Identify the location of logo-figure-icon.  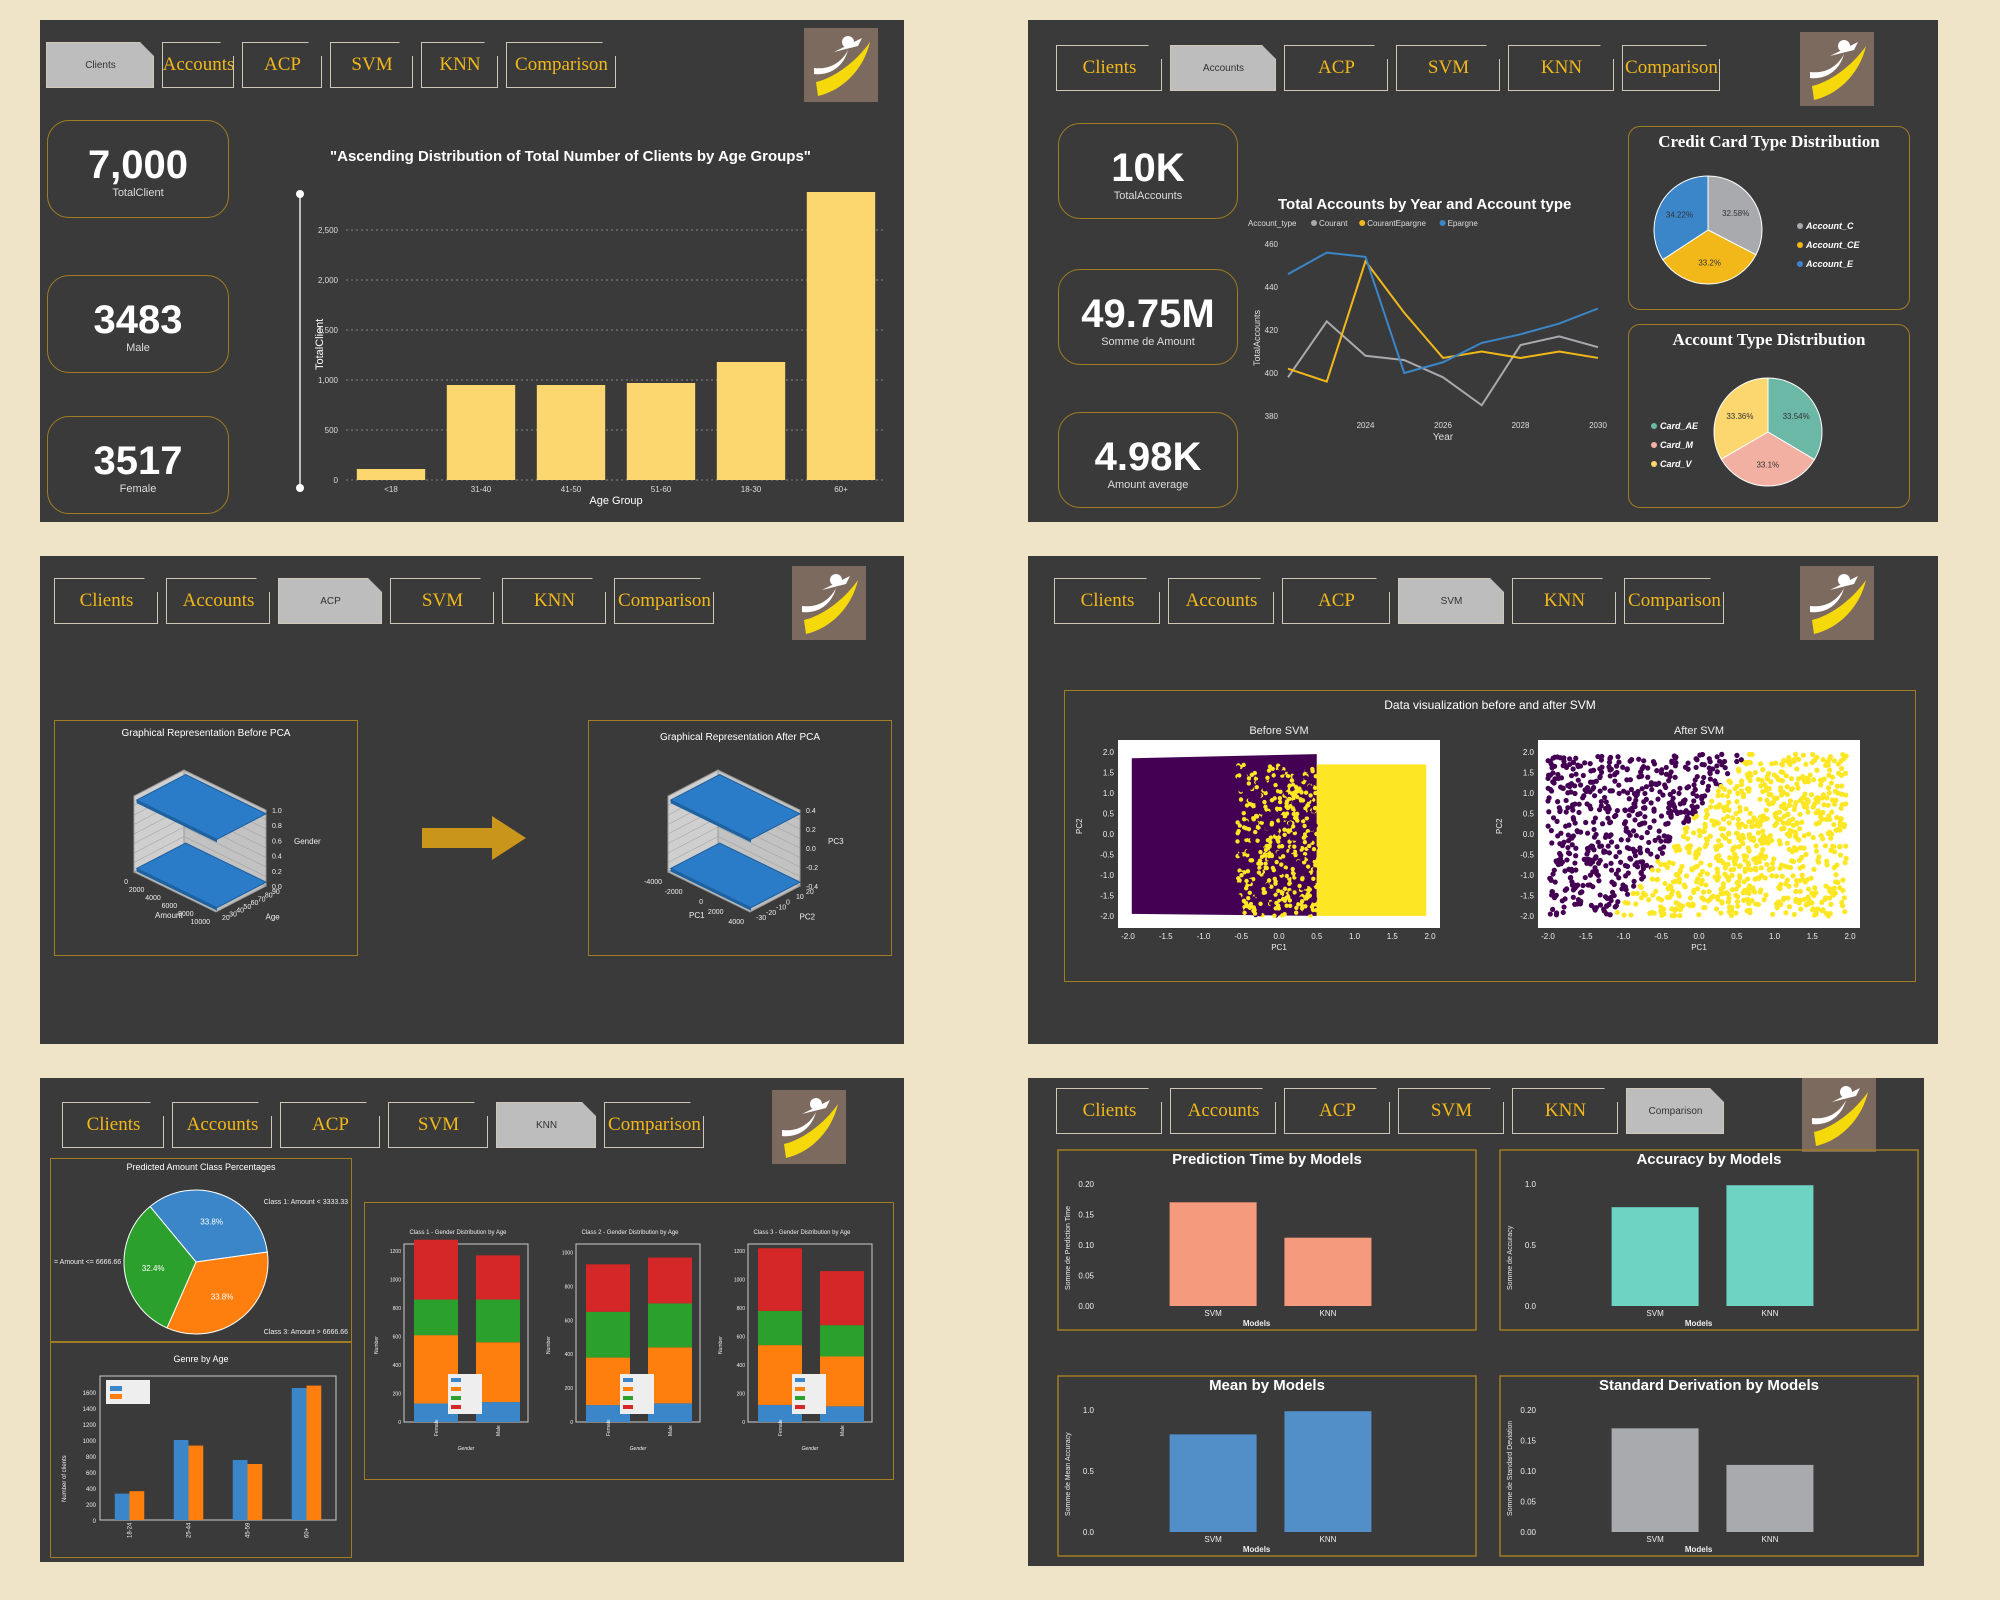
(830, 604).